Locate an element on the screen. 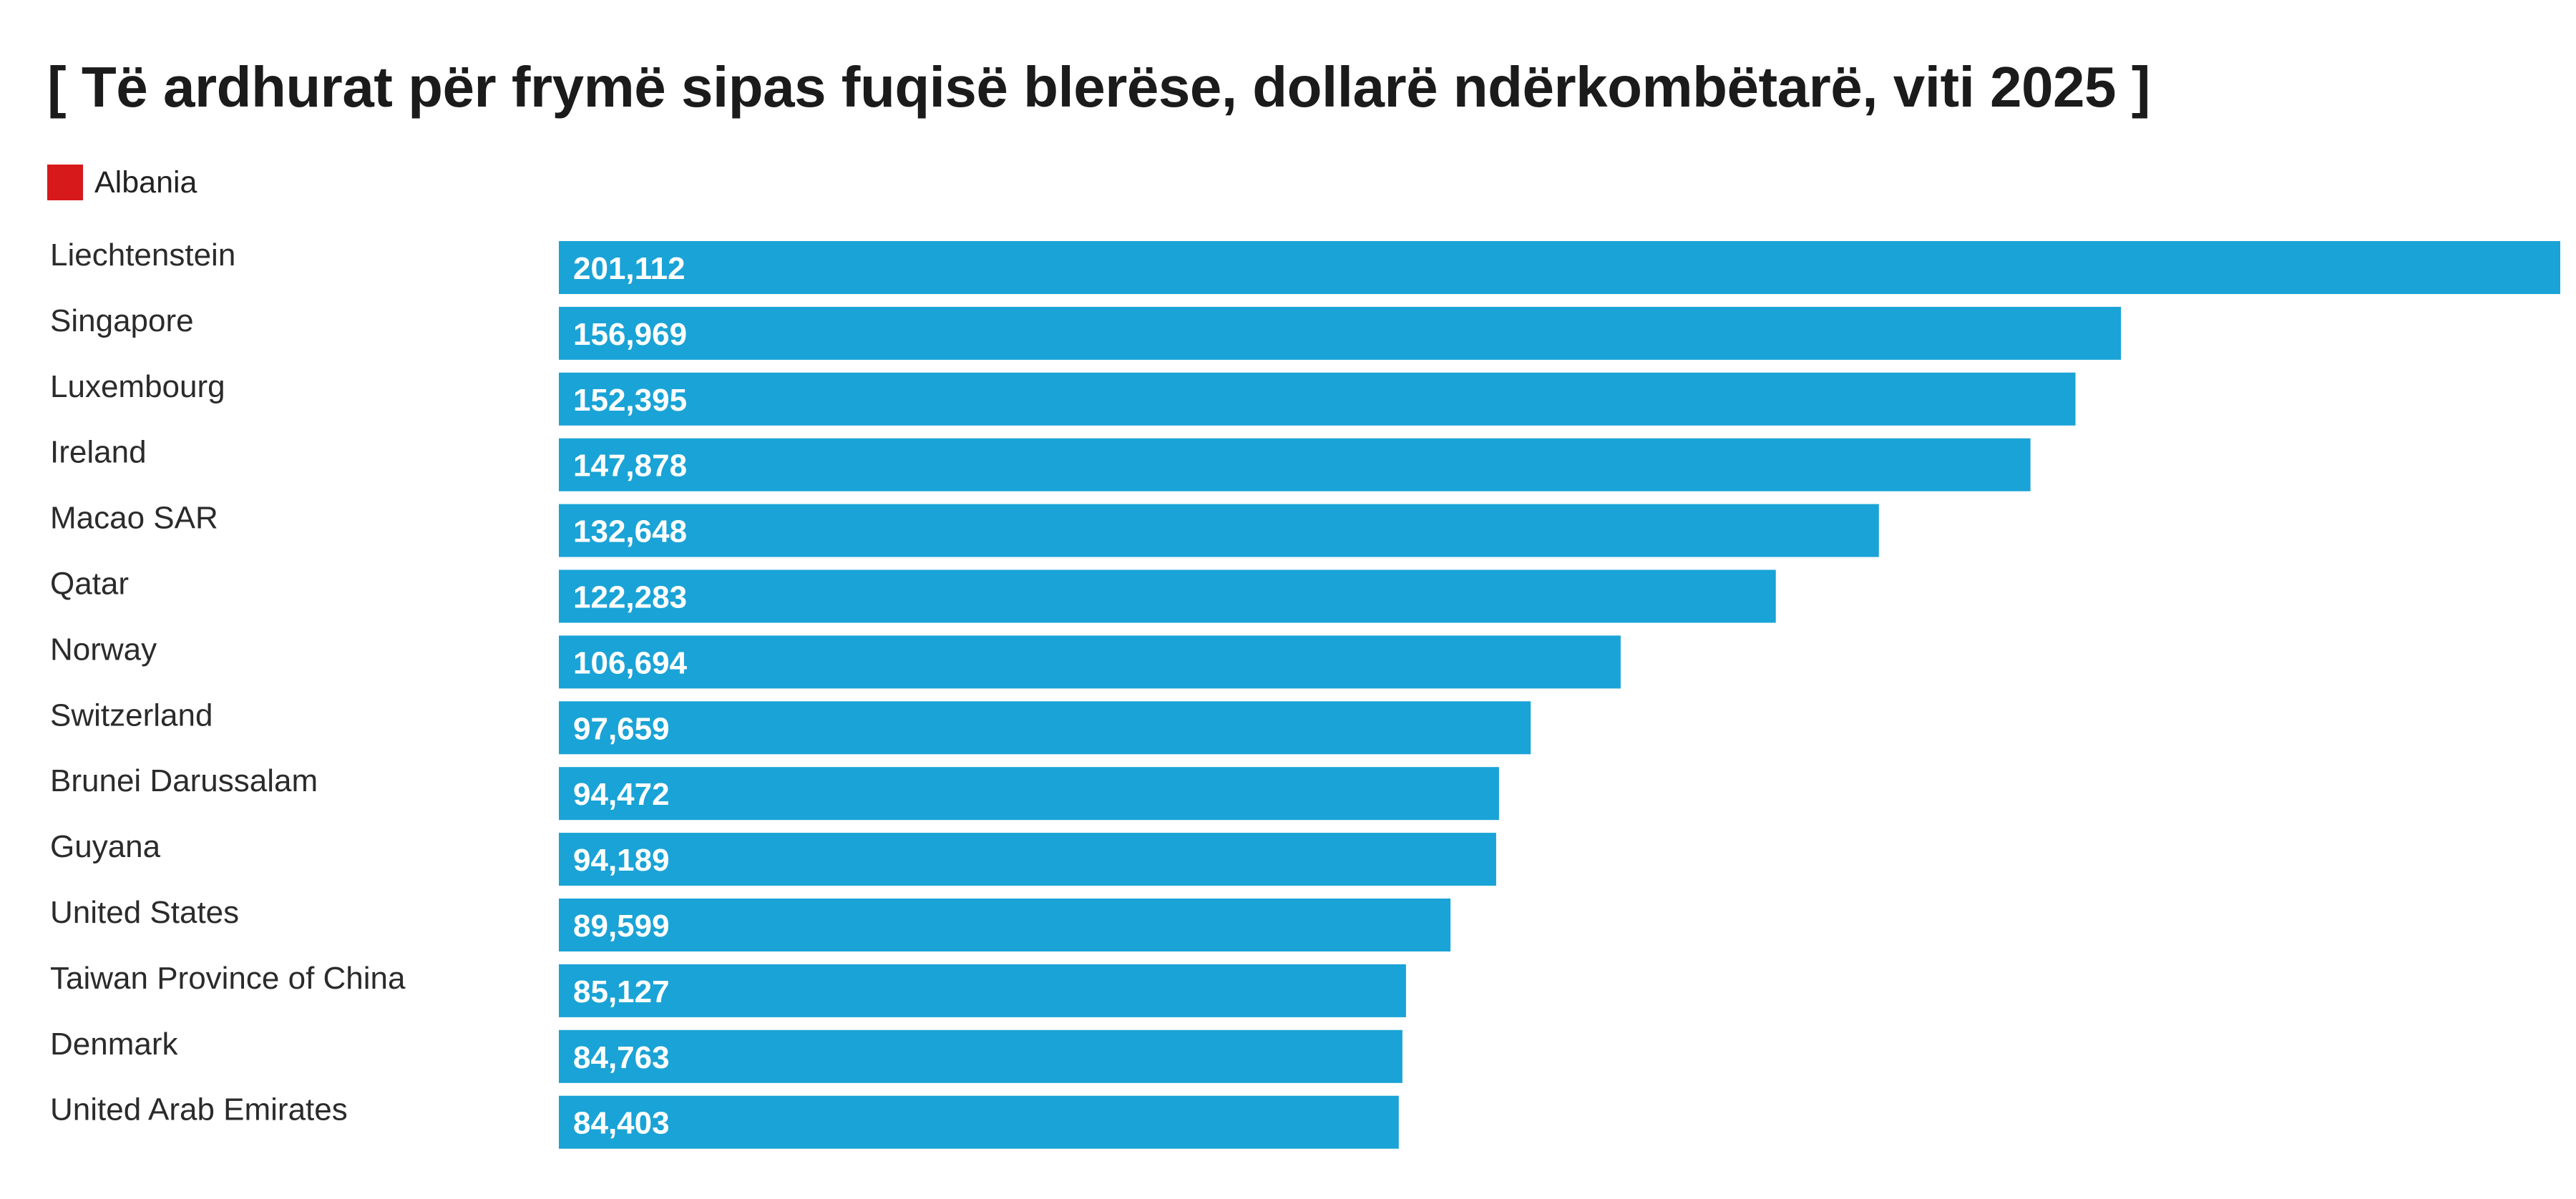 The width and height of the screenshot is (2576, 1199). category-label: Switzerland is located at coordinates (131, 715).